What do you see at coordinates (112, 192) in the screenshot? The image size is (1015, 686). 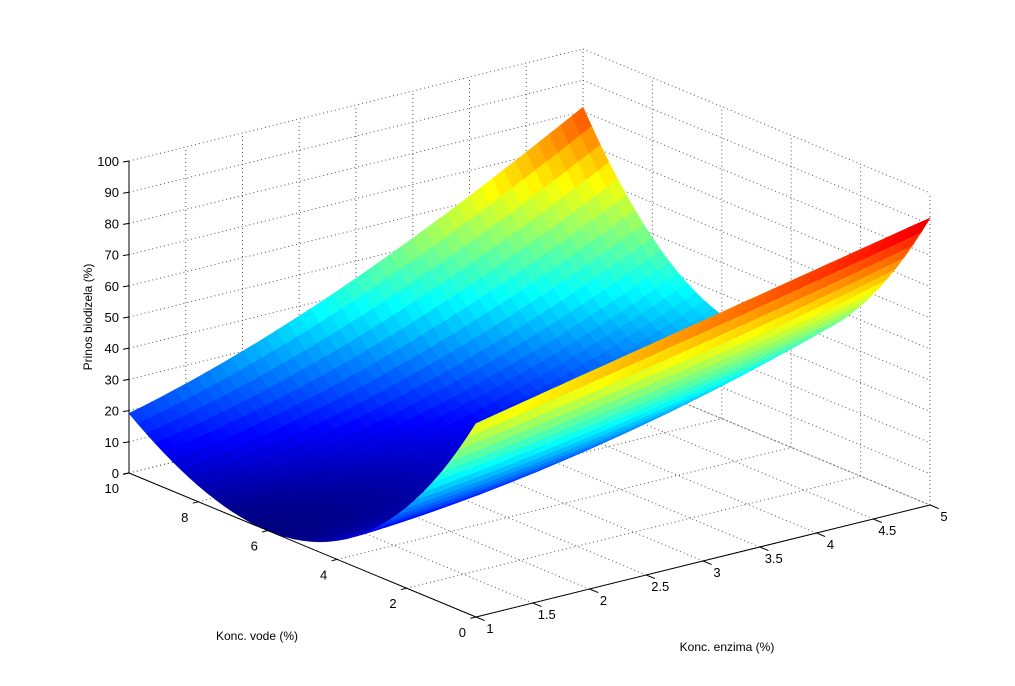 I see `z-tick-label: 90` at bounding box center [112, 192].